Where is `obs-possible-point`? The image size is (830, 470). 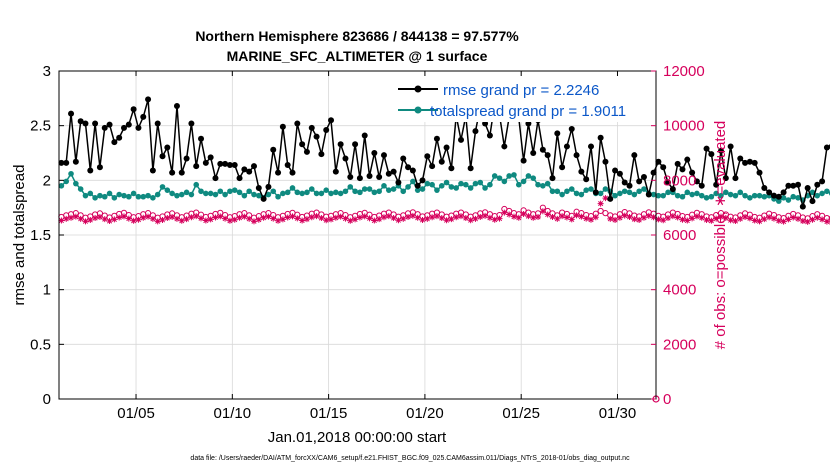
obs-possible-point is located at coordinates (829, 219).